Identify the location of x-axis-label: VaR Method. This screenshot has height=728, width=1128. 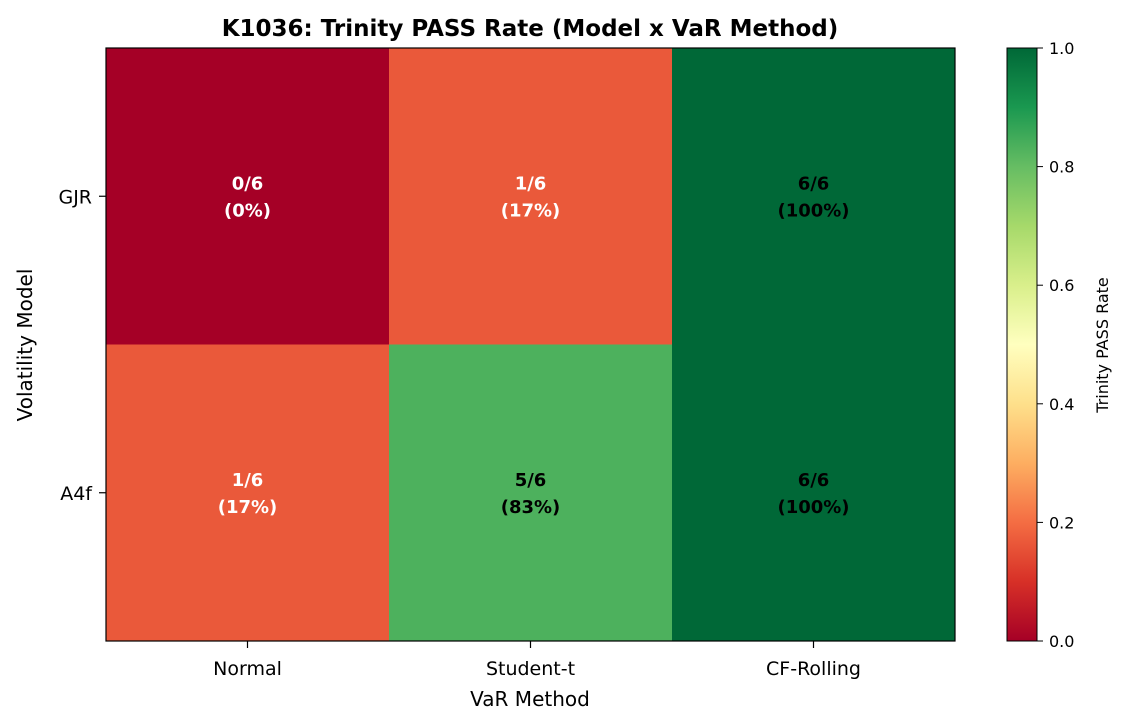
(530, 699).